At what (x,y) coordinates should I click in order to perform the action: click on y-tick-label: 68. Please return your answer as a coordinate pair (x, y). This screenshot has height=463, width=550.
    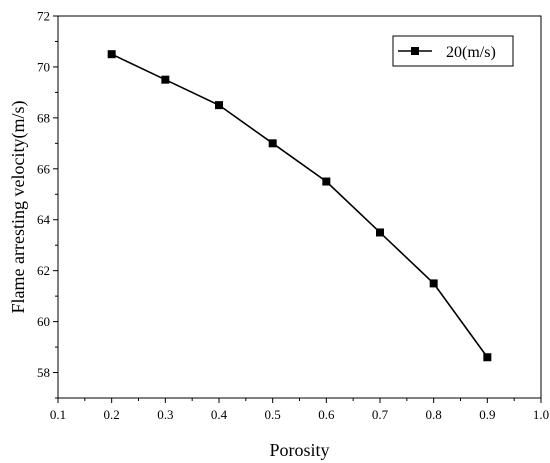
    Looking at the image, I should click on (43, 117).